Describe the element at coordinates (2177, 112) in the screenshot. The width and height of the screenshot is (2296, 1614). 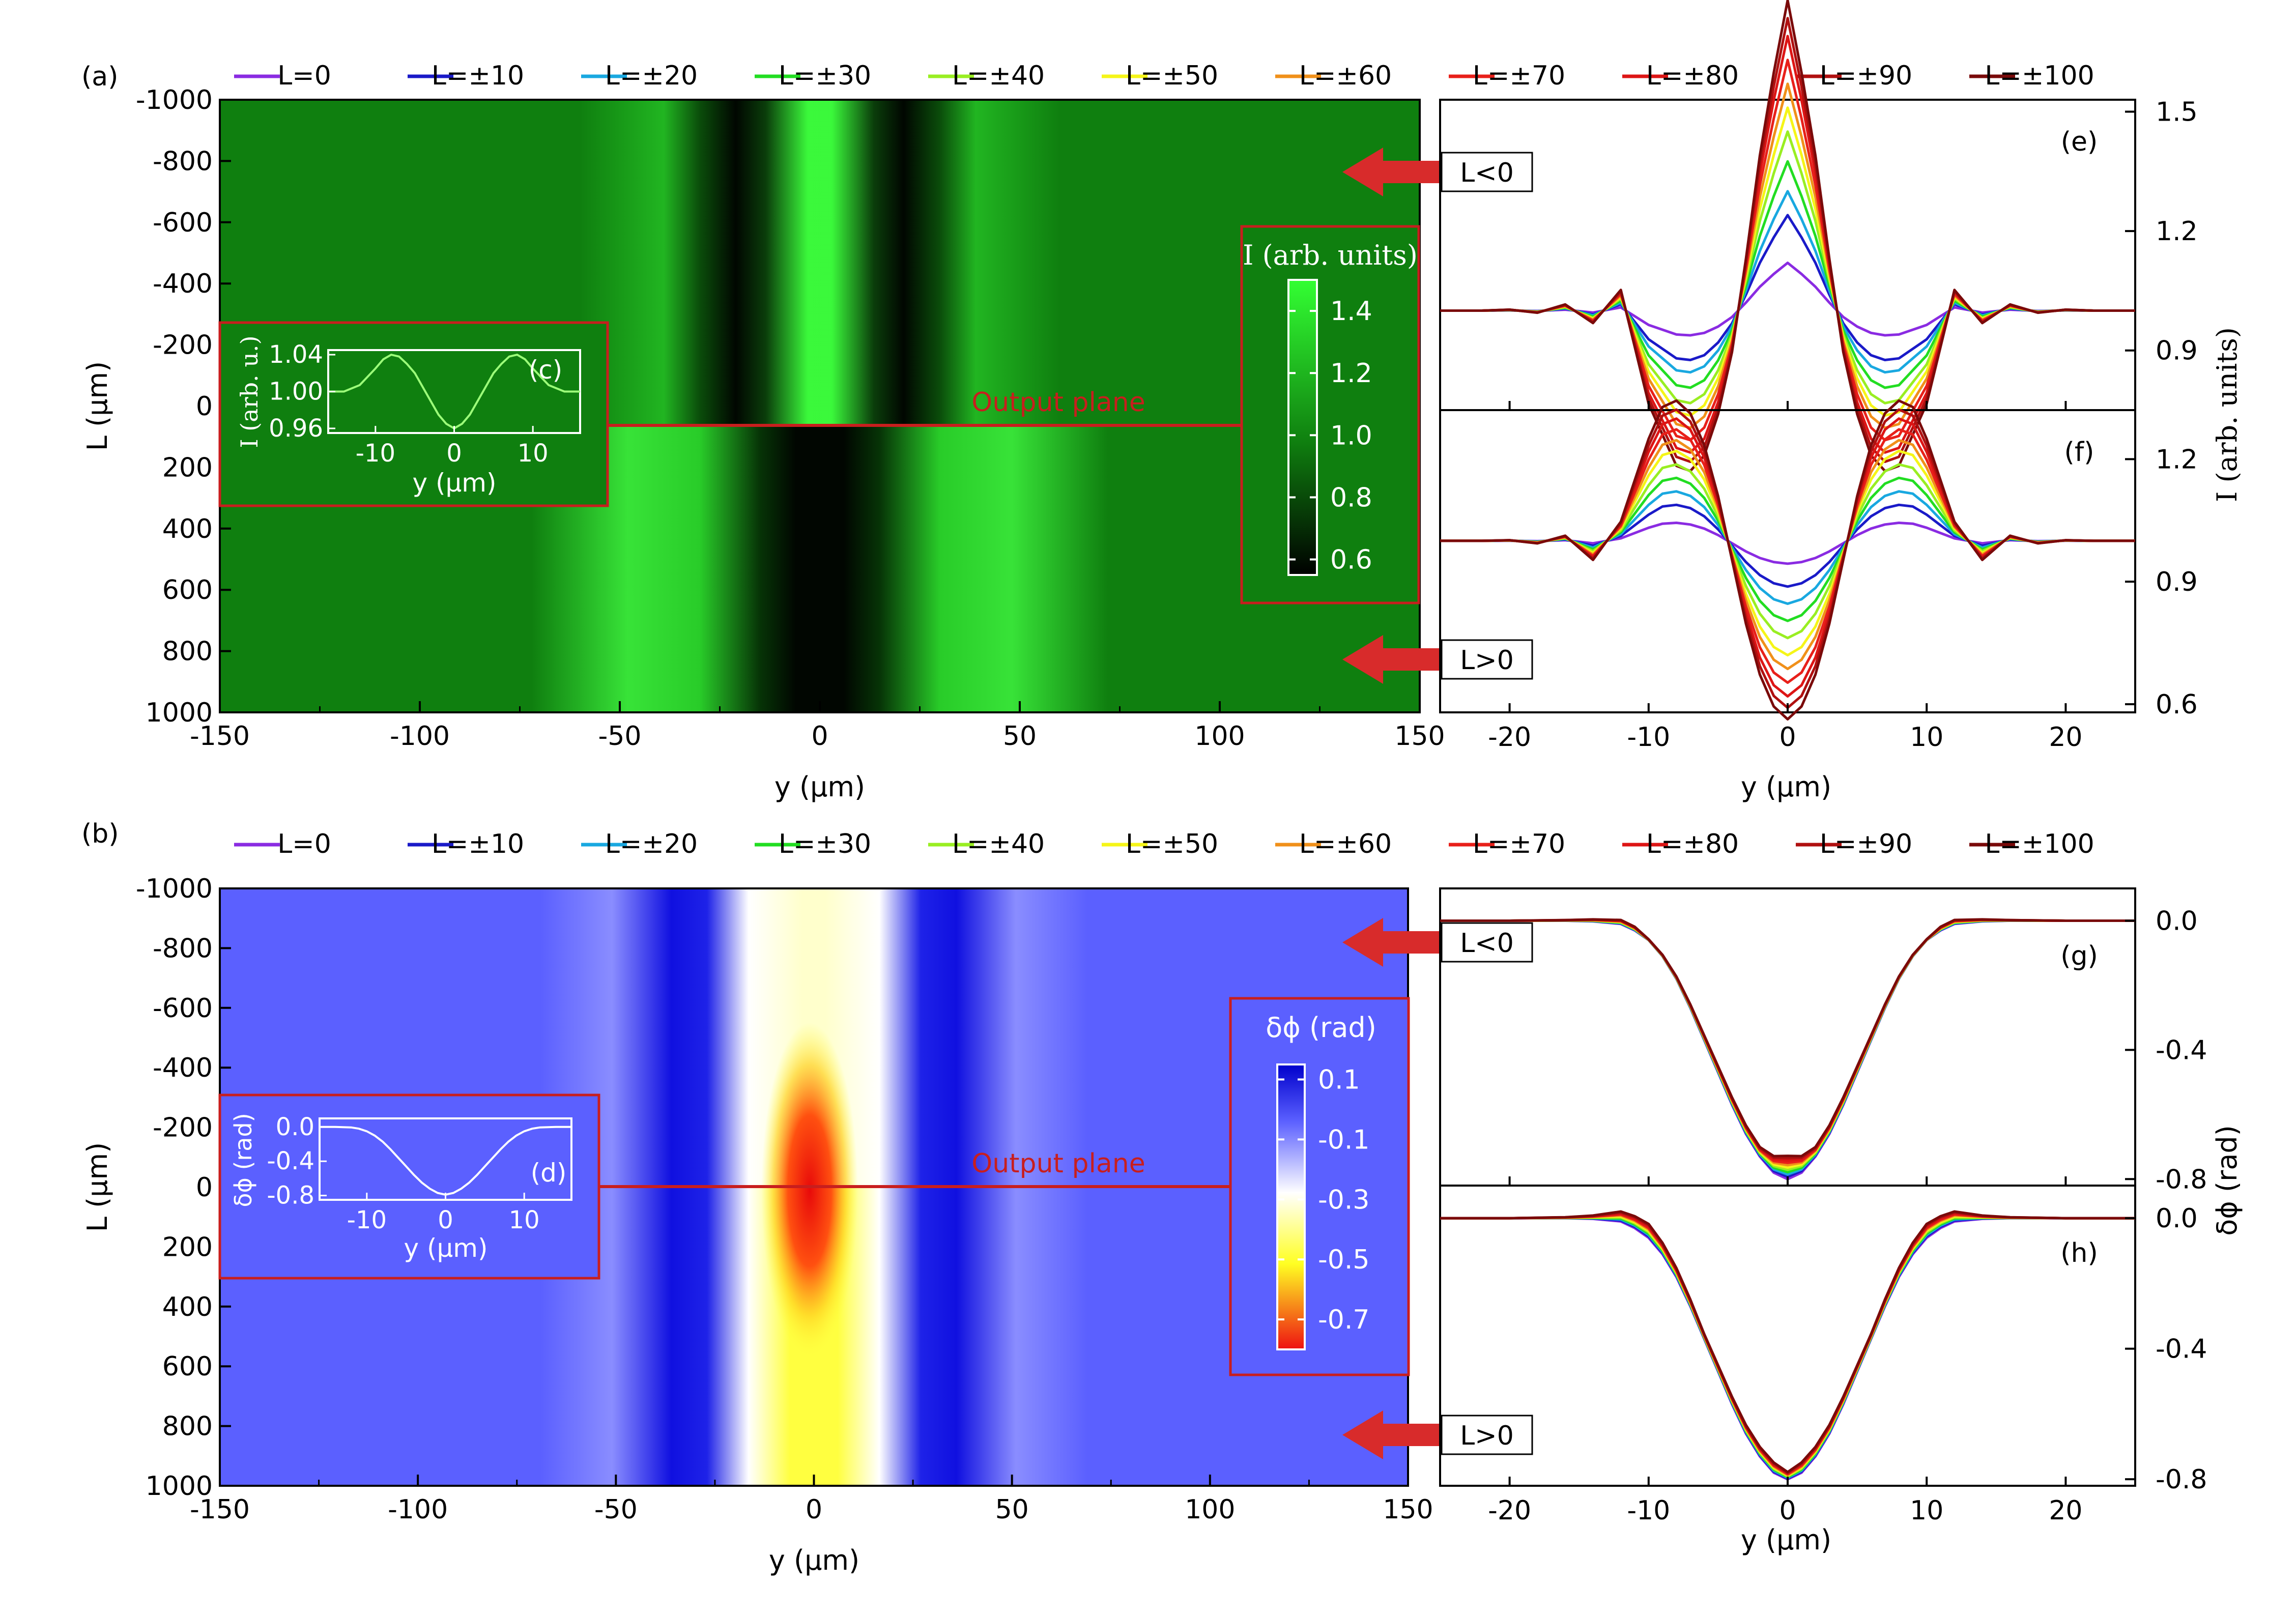
I see `y-tick-label: 1.5` at that location.